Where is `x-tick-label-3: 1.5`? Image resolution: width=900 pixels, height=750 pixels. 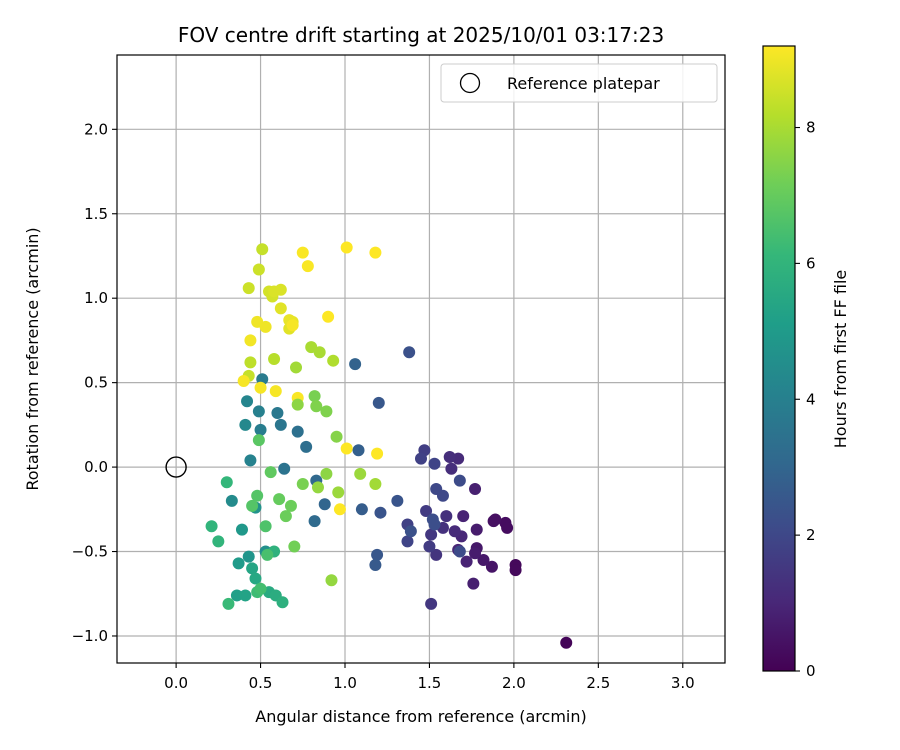 x-tick-label-3: 1.5 is located at coordinates (430, 683).